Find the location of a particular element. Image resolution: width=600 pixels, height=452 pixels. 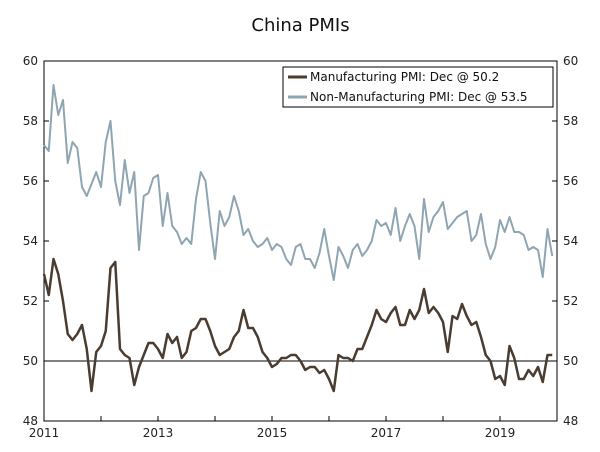

x-tick-label: 2017 is located at coordinates (386, 433).